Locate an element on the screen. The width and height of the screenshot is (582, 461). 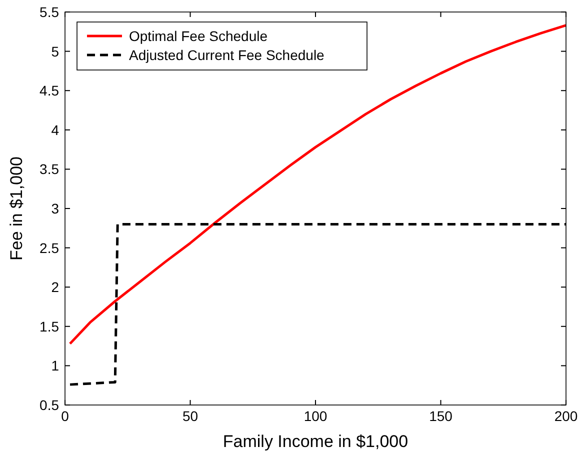
x-tick-label: 200 is located at coordinates (566, 416).